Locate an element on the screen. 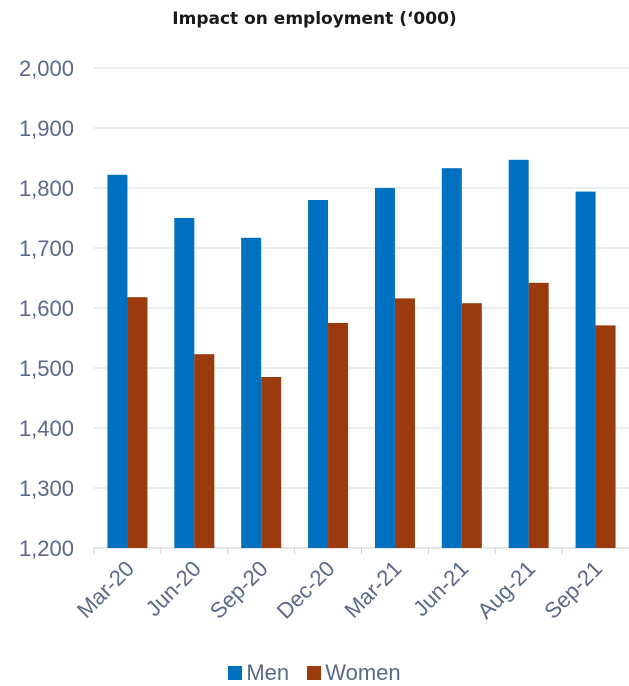 The width and height of the screenshot is (629, 686). y-tick-label: 1,200 is located at coordinates (46, 548).